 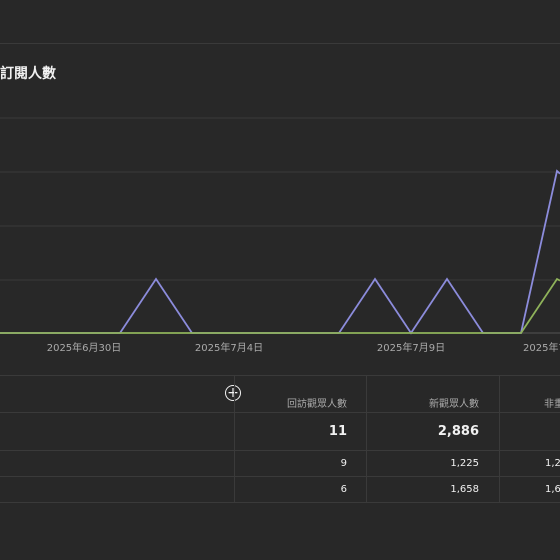 I want to click on table-top-divider, so click(x=280, y=375).